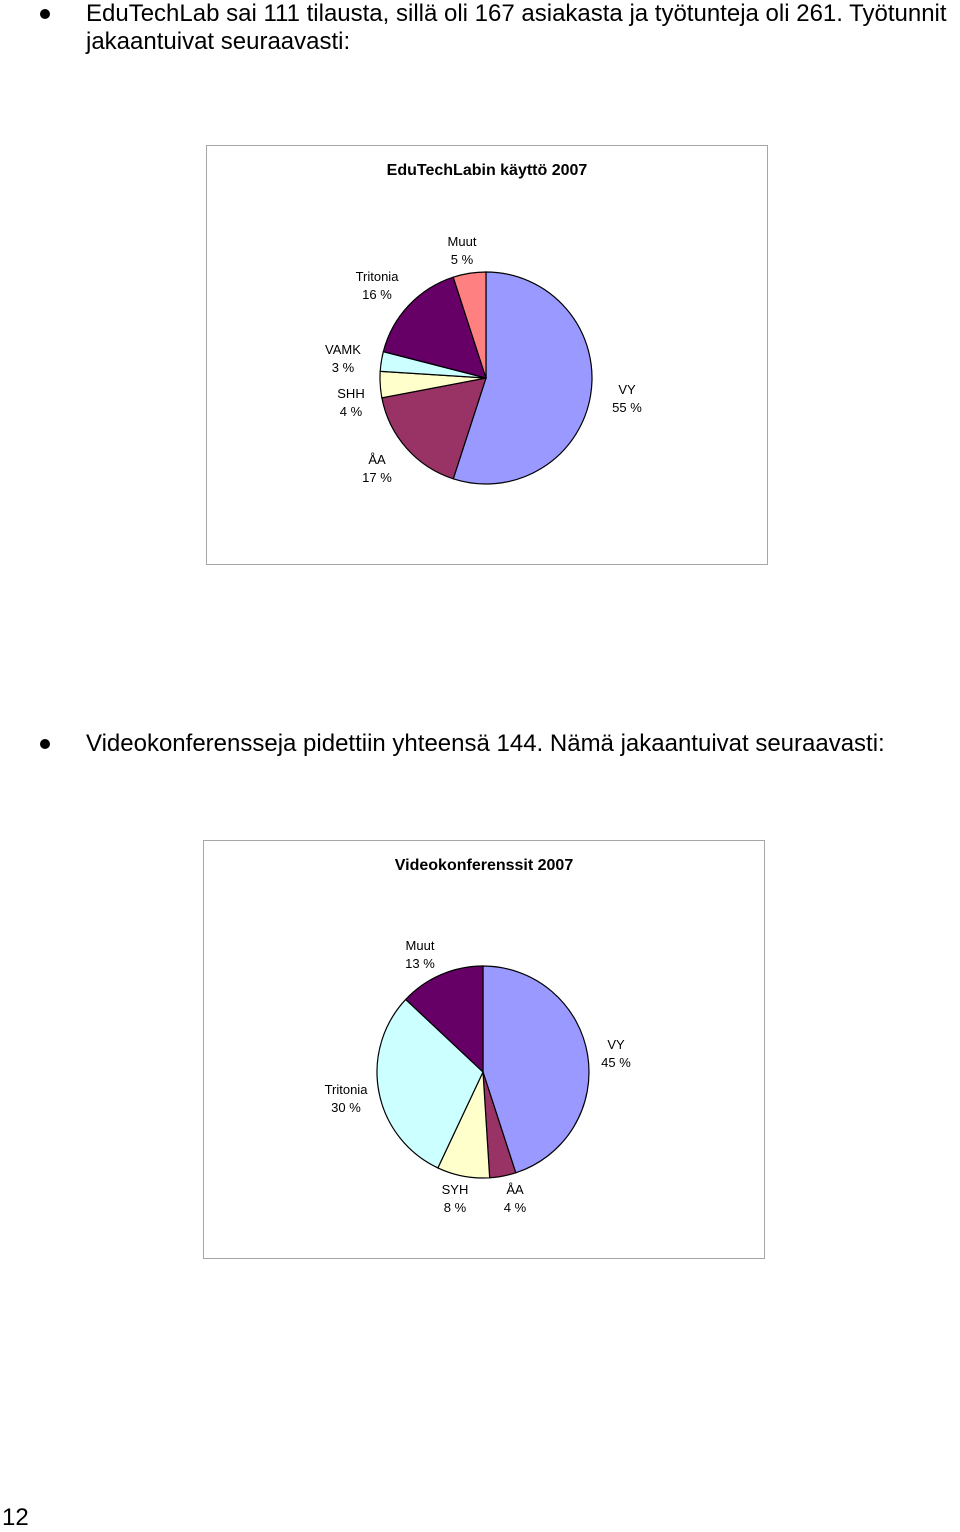  Describe the element at coordinates (434, 428) in the screenshot. I see `pie-slice-aa` at that location.